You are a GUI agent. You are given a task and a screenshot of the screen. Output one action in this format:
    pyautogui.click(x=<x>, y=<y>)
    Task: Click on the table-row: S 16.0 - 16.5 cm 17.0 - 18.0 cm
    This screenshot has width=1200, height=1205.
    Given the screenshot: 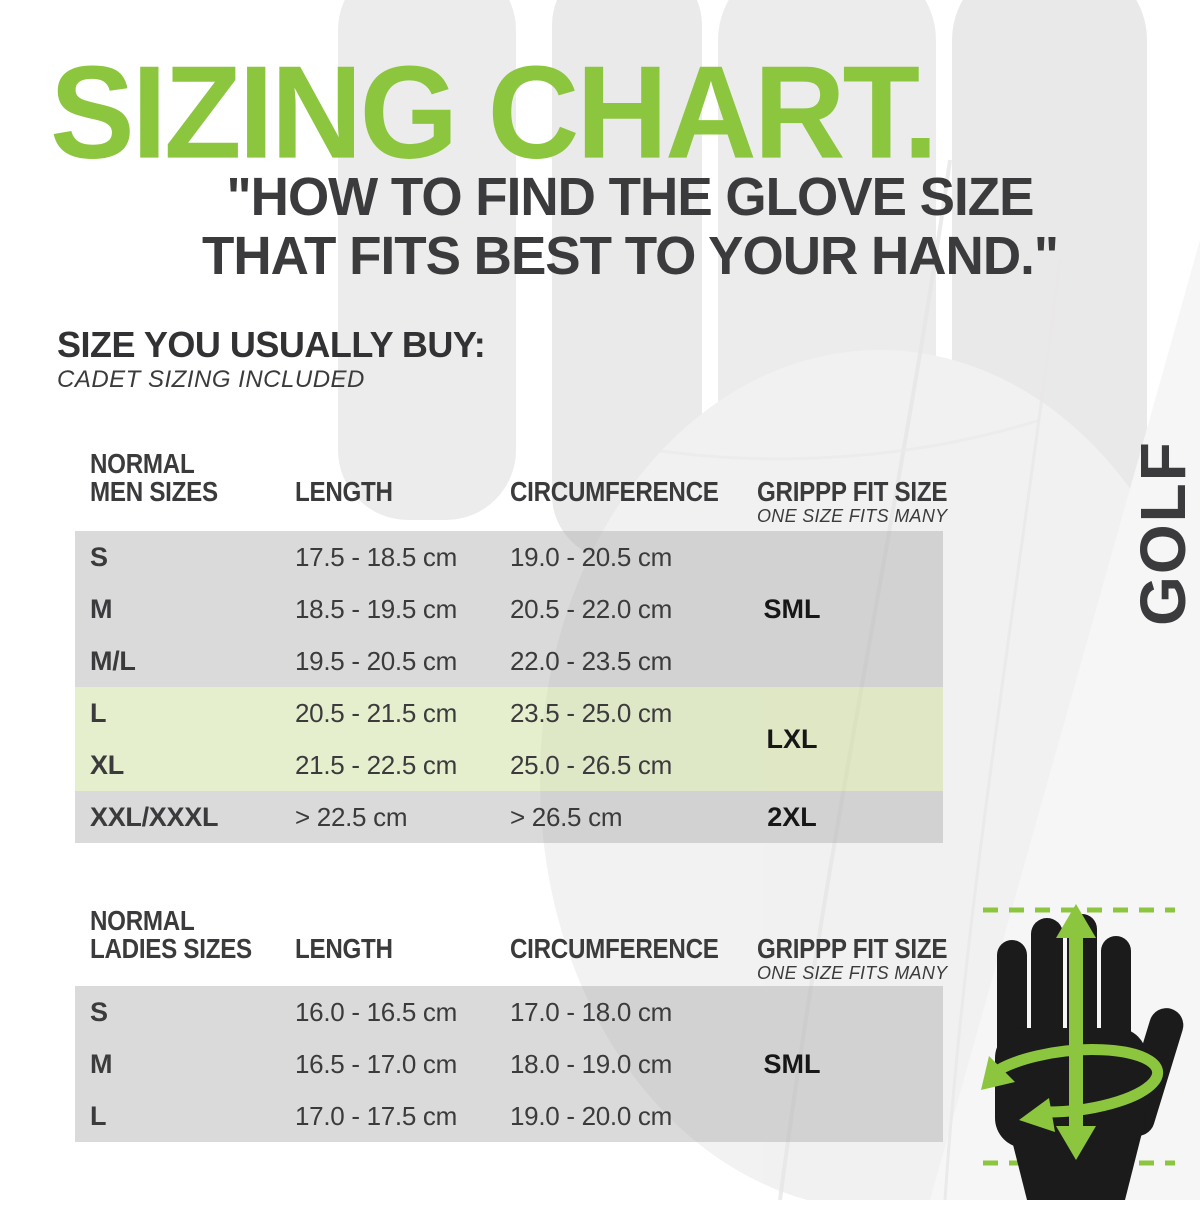 What is the action you would take?
    pyautogui.click(x=509, y=1012)
    